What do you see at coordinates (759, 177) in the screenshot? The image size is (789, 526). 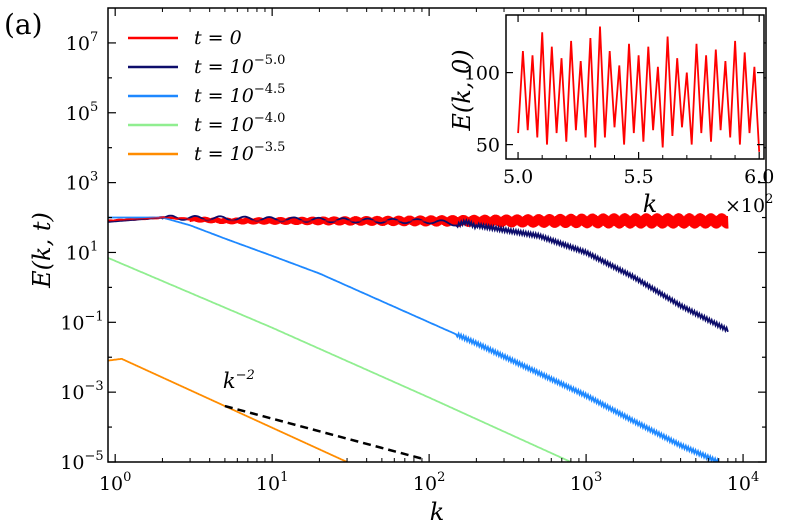 I see `inset-x-tick-label: 6.0` at bounding box center [759, 177].